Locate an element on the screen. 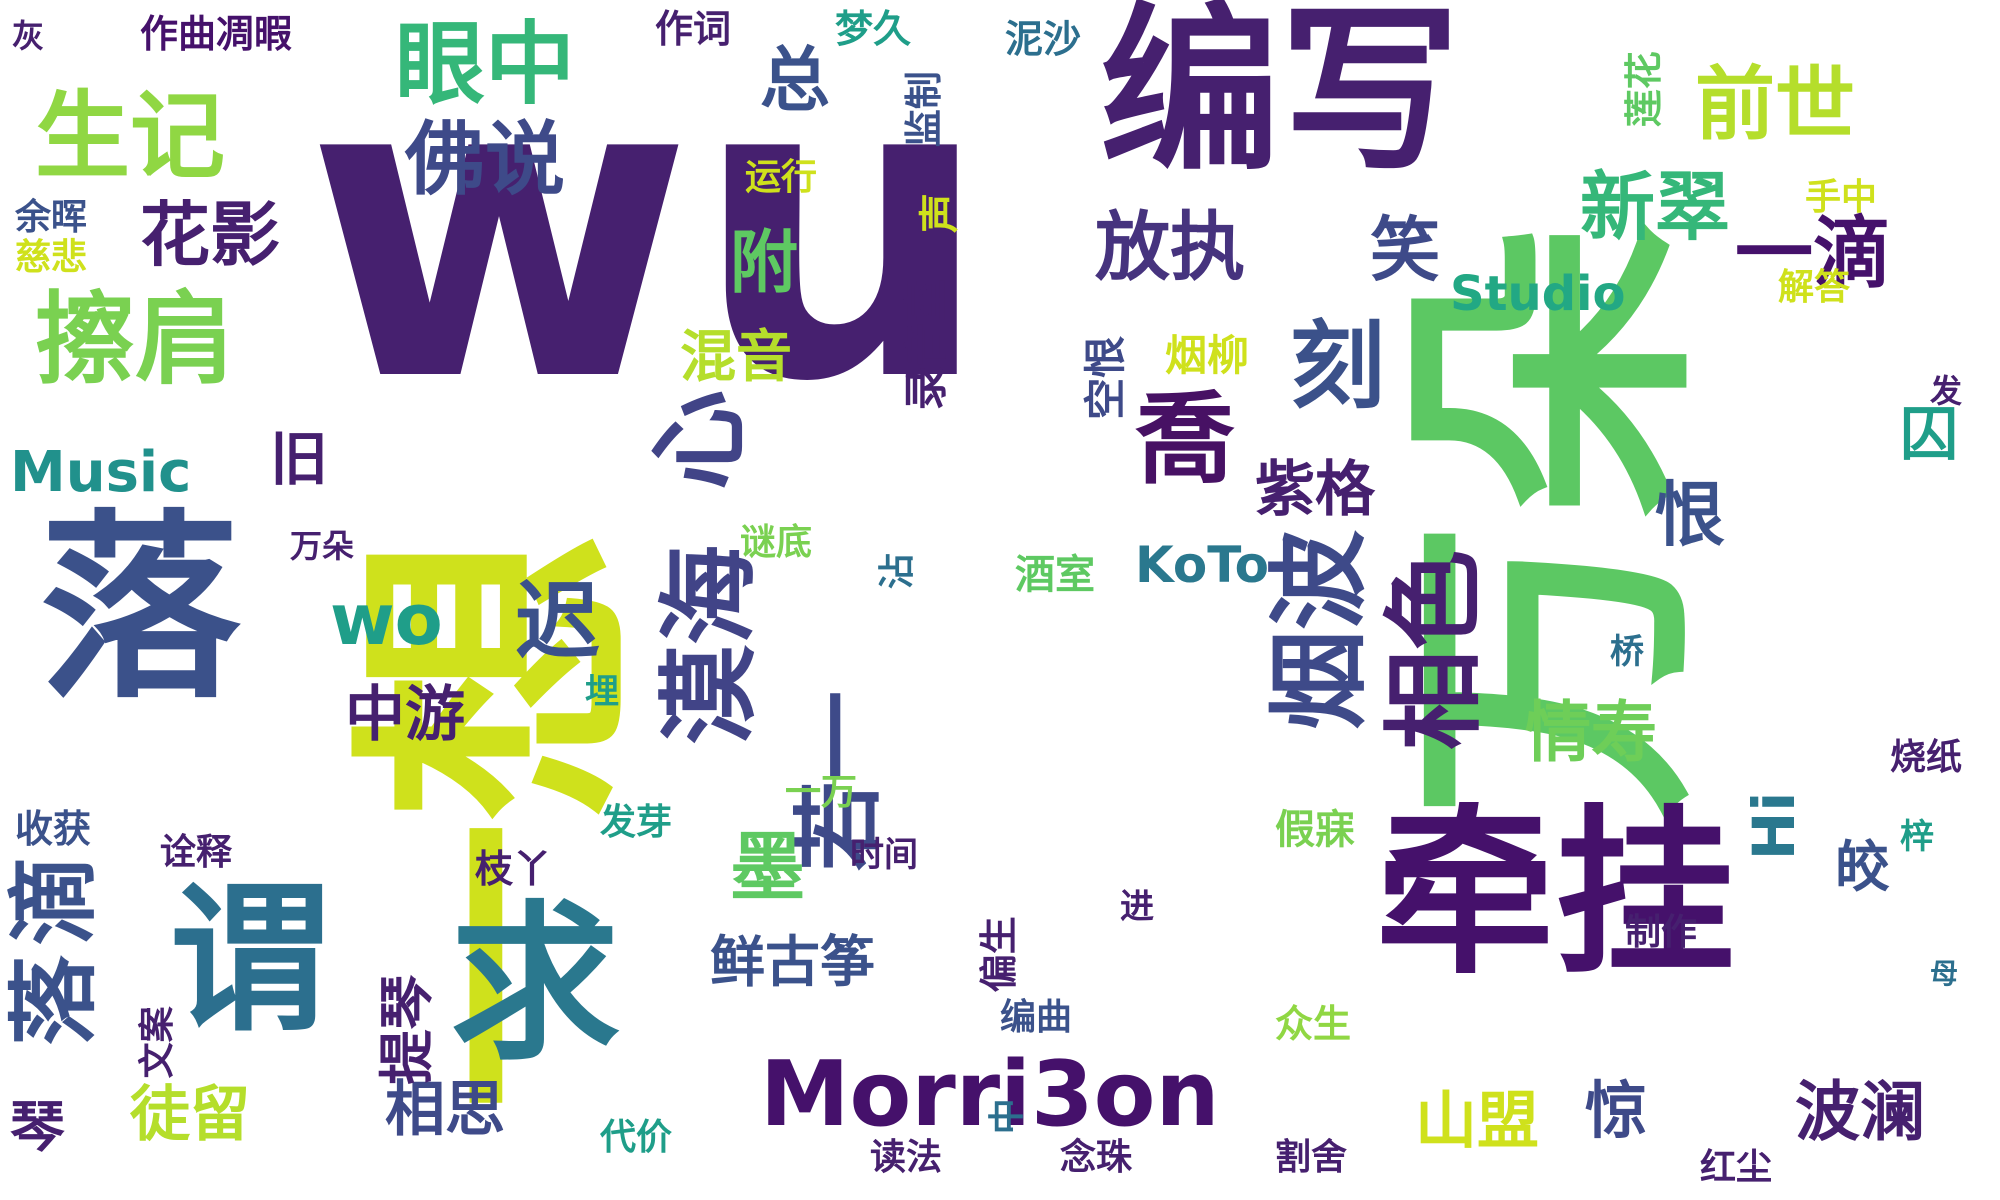  word-yanzhong: 眼中 is located at coordinates (485, 64).